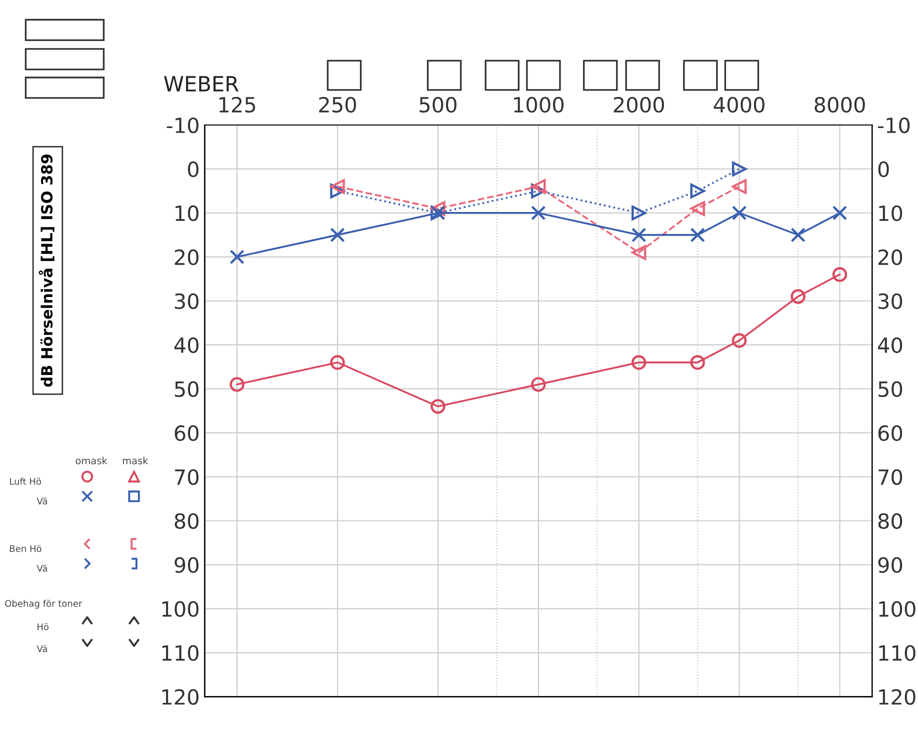 This screenshot has width=918, height=731. What do you see at coordinates (46, 270) in the screenshot?
I see `text: dB Hörselnivå [HL] ISO 389` at bounding box center [46, 270].